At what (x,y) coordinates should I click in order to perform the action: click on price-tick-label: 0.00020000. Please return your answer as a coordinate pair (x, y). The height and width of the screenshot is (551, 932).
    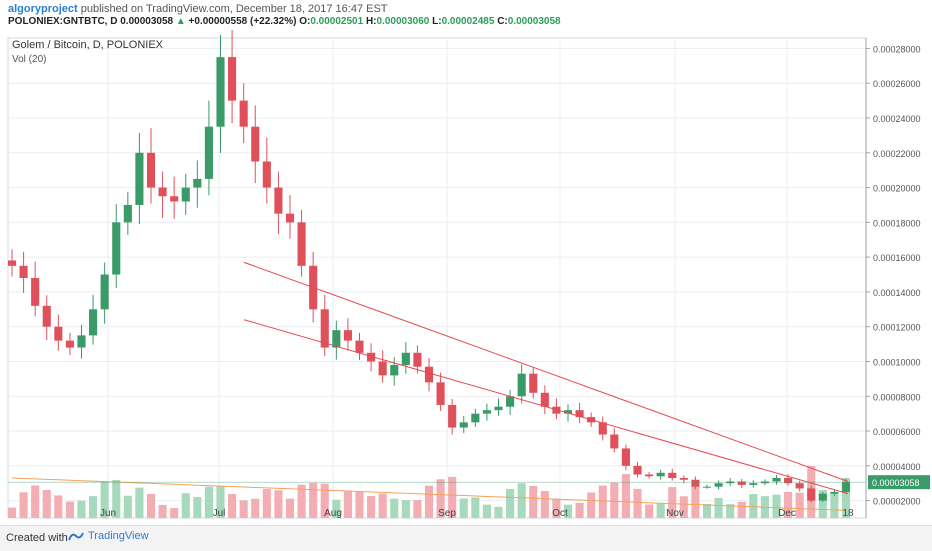
    Looking at the image, I should click on (897, 189).